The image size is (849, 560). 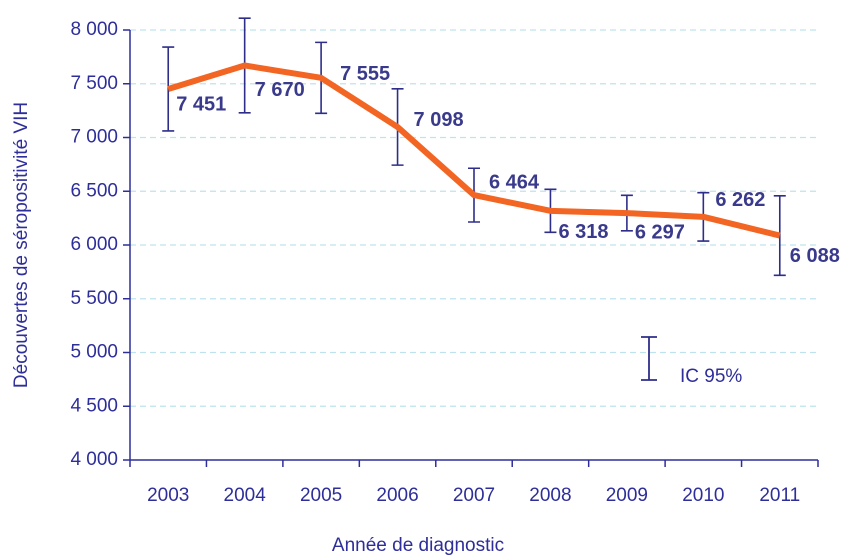 I want to click on data-label: 6 262, so click(x=740, y=200).